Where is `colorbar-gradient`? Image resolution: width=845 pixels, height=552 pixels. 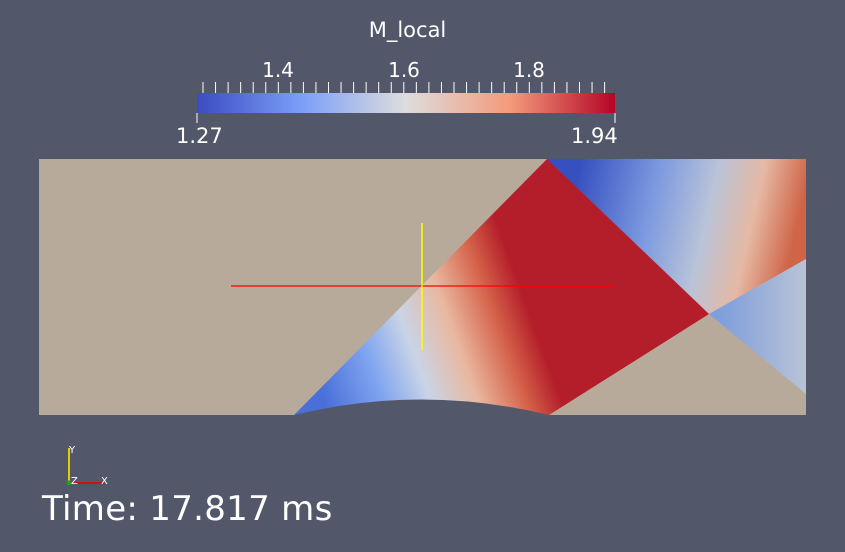
colorbar-gradient is located at coordinates (406, 103).